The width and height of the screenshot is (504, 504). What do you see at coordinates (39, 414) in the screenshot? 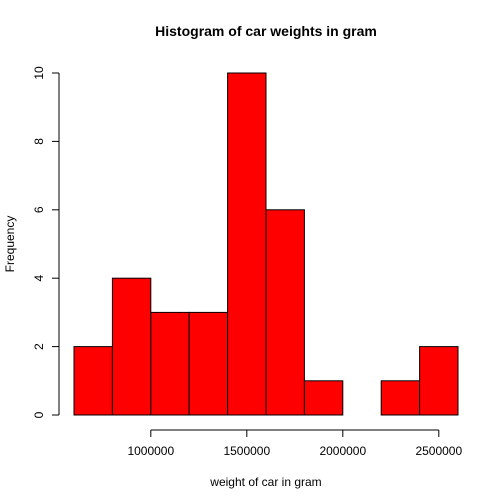
I see `y-tick-label: 0` at bounding box center [39, 414].